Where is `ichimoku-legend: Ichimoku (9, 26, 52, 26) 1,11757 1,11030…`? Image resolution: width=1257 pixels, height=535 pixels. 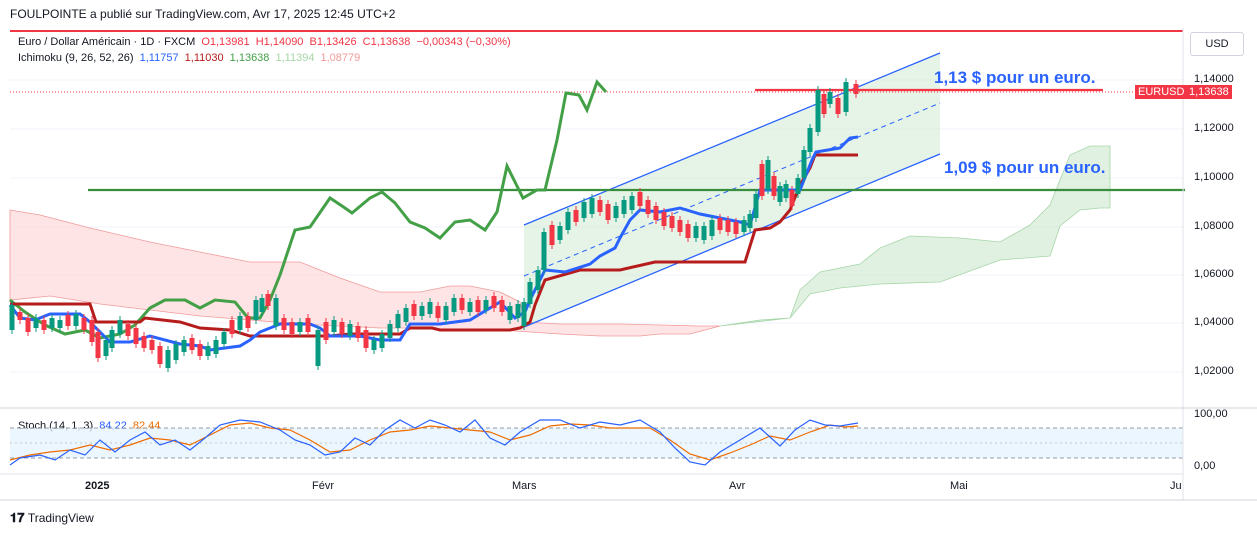
ichimoku-legend: Ichimoku (9, 26, 52, 26) 1,11757 1,11030… is located at coordinates (190, 58).